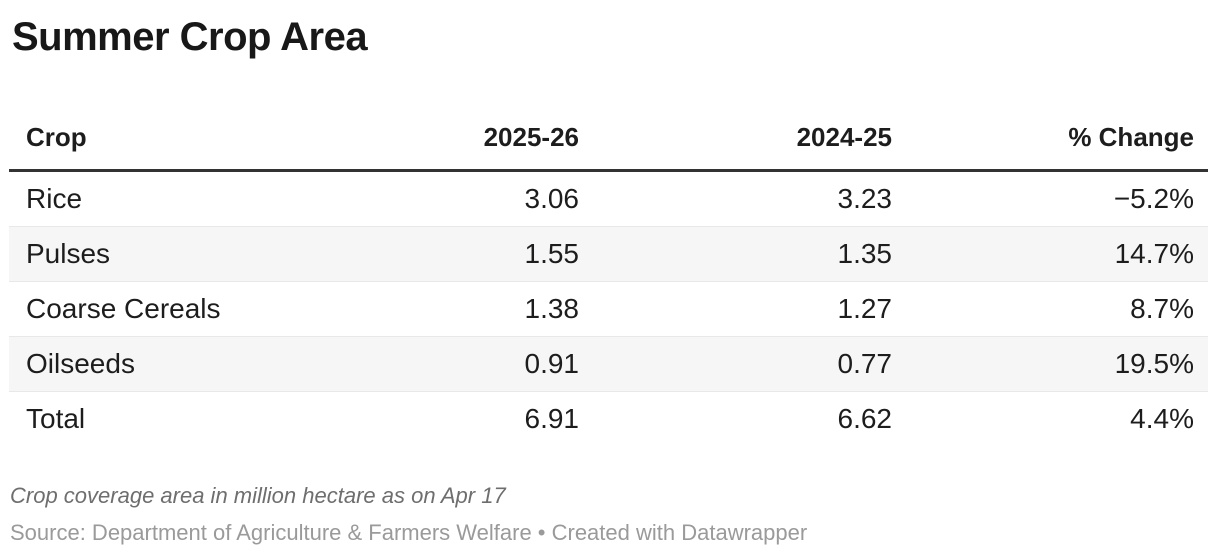 This screenshot has height=554, width=1220. Describe the element at coordinates (865, 418) in the screenshot. I see `cell-area-2024-25: 6.62` at that location.